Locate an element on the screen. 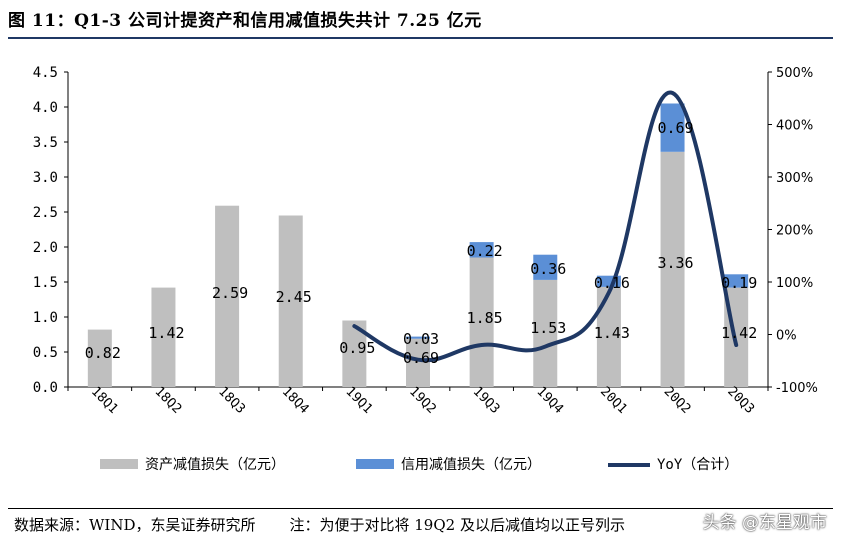  y-left-tick-label: 1.5 is located at coordinates (45, 283).